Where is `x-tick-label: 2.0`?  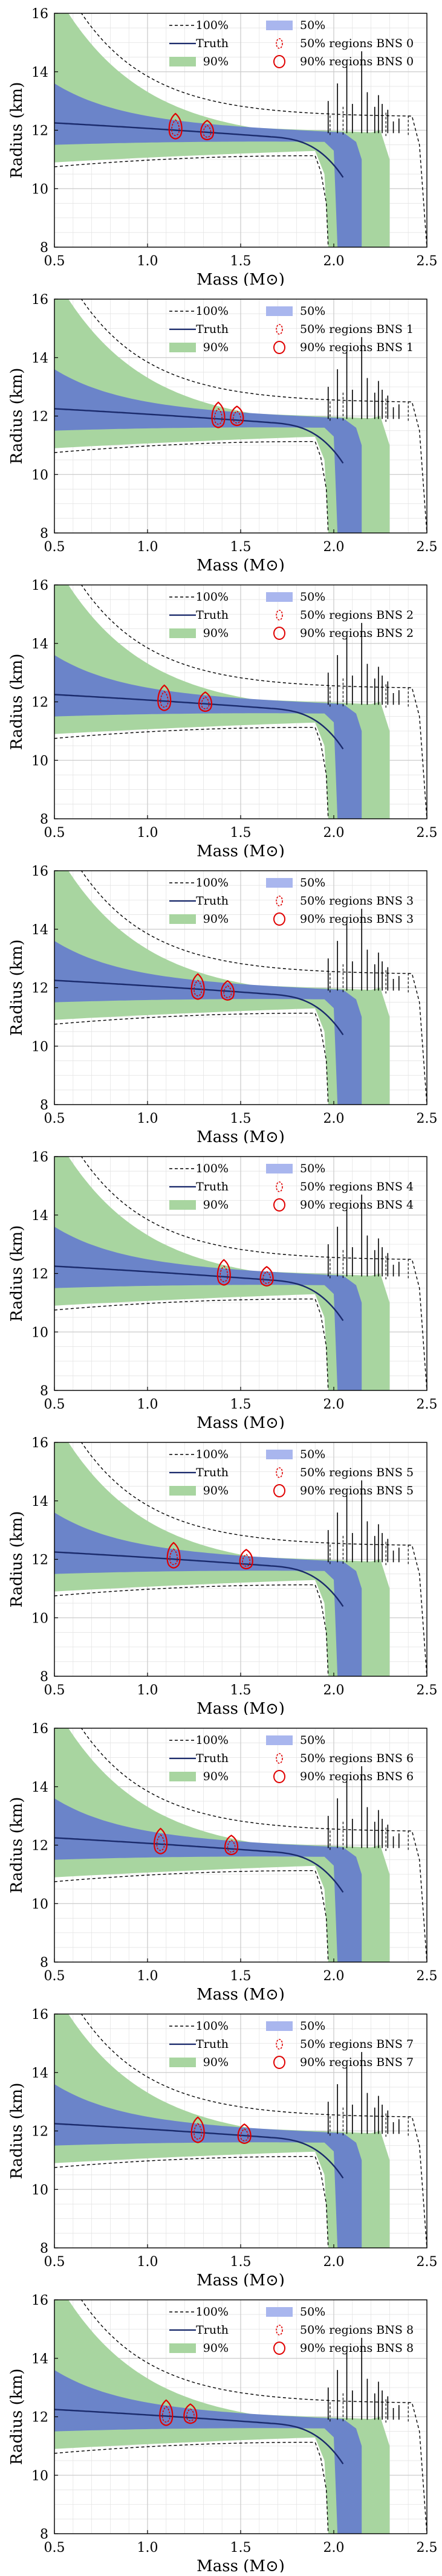 x-tick-label: 2.0 is located at coordinates (334, 2547).